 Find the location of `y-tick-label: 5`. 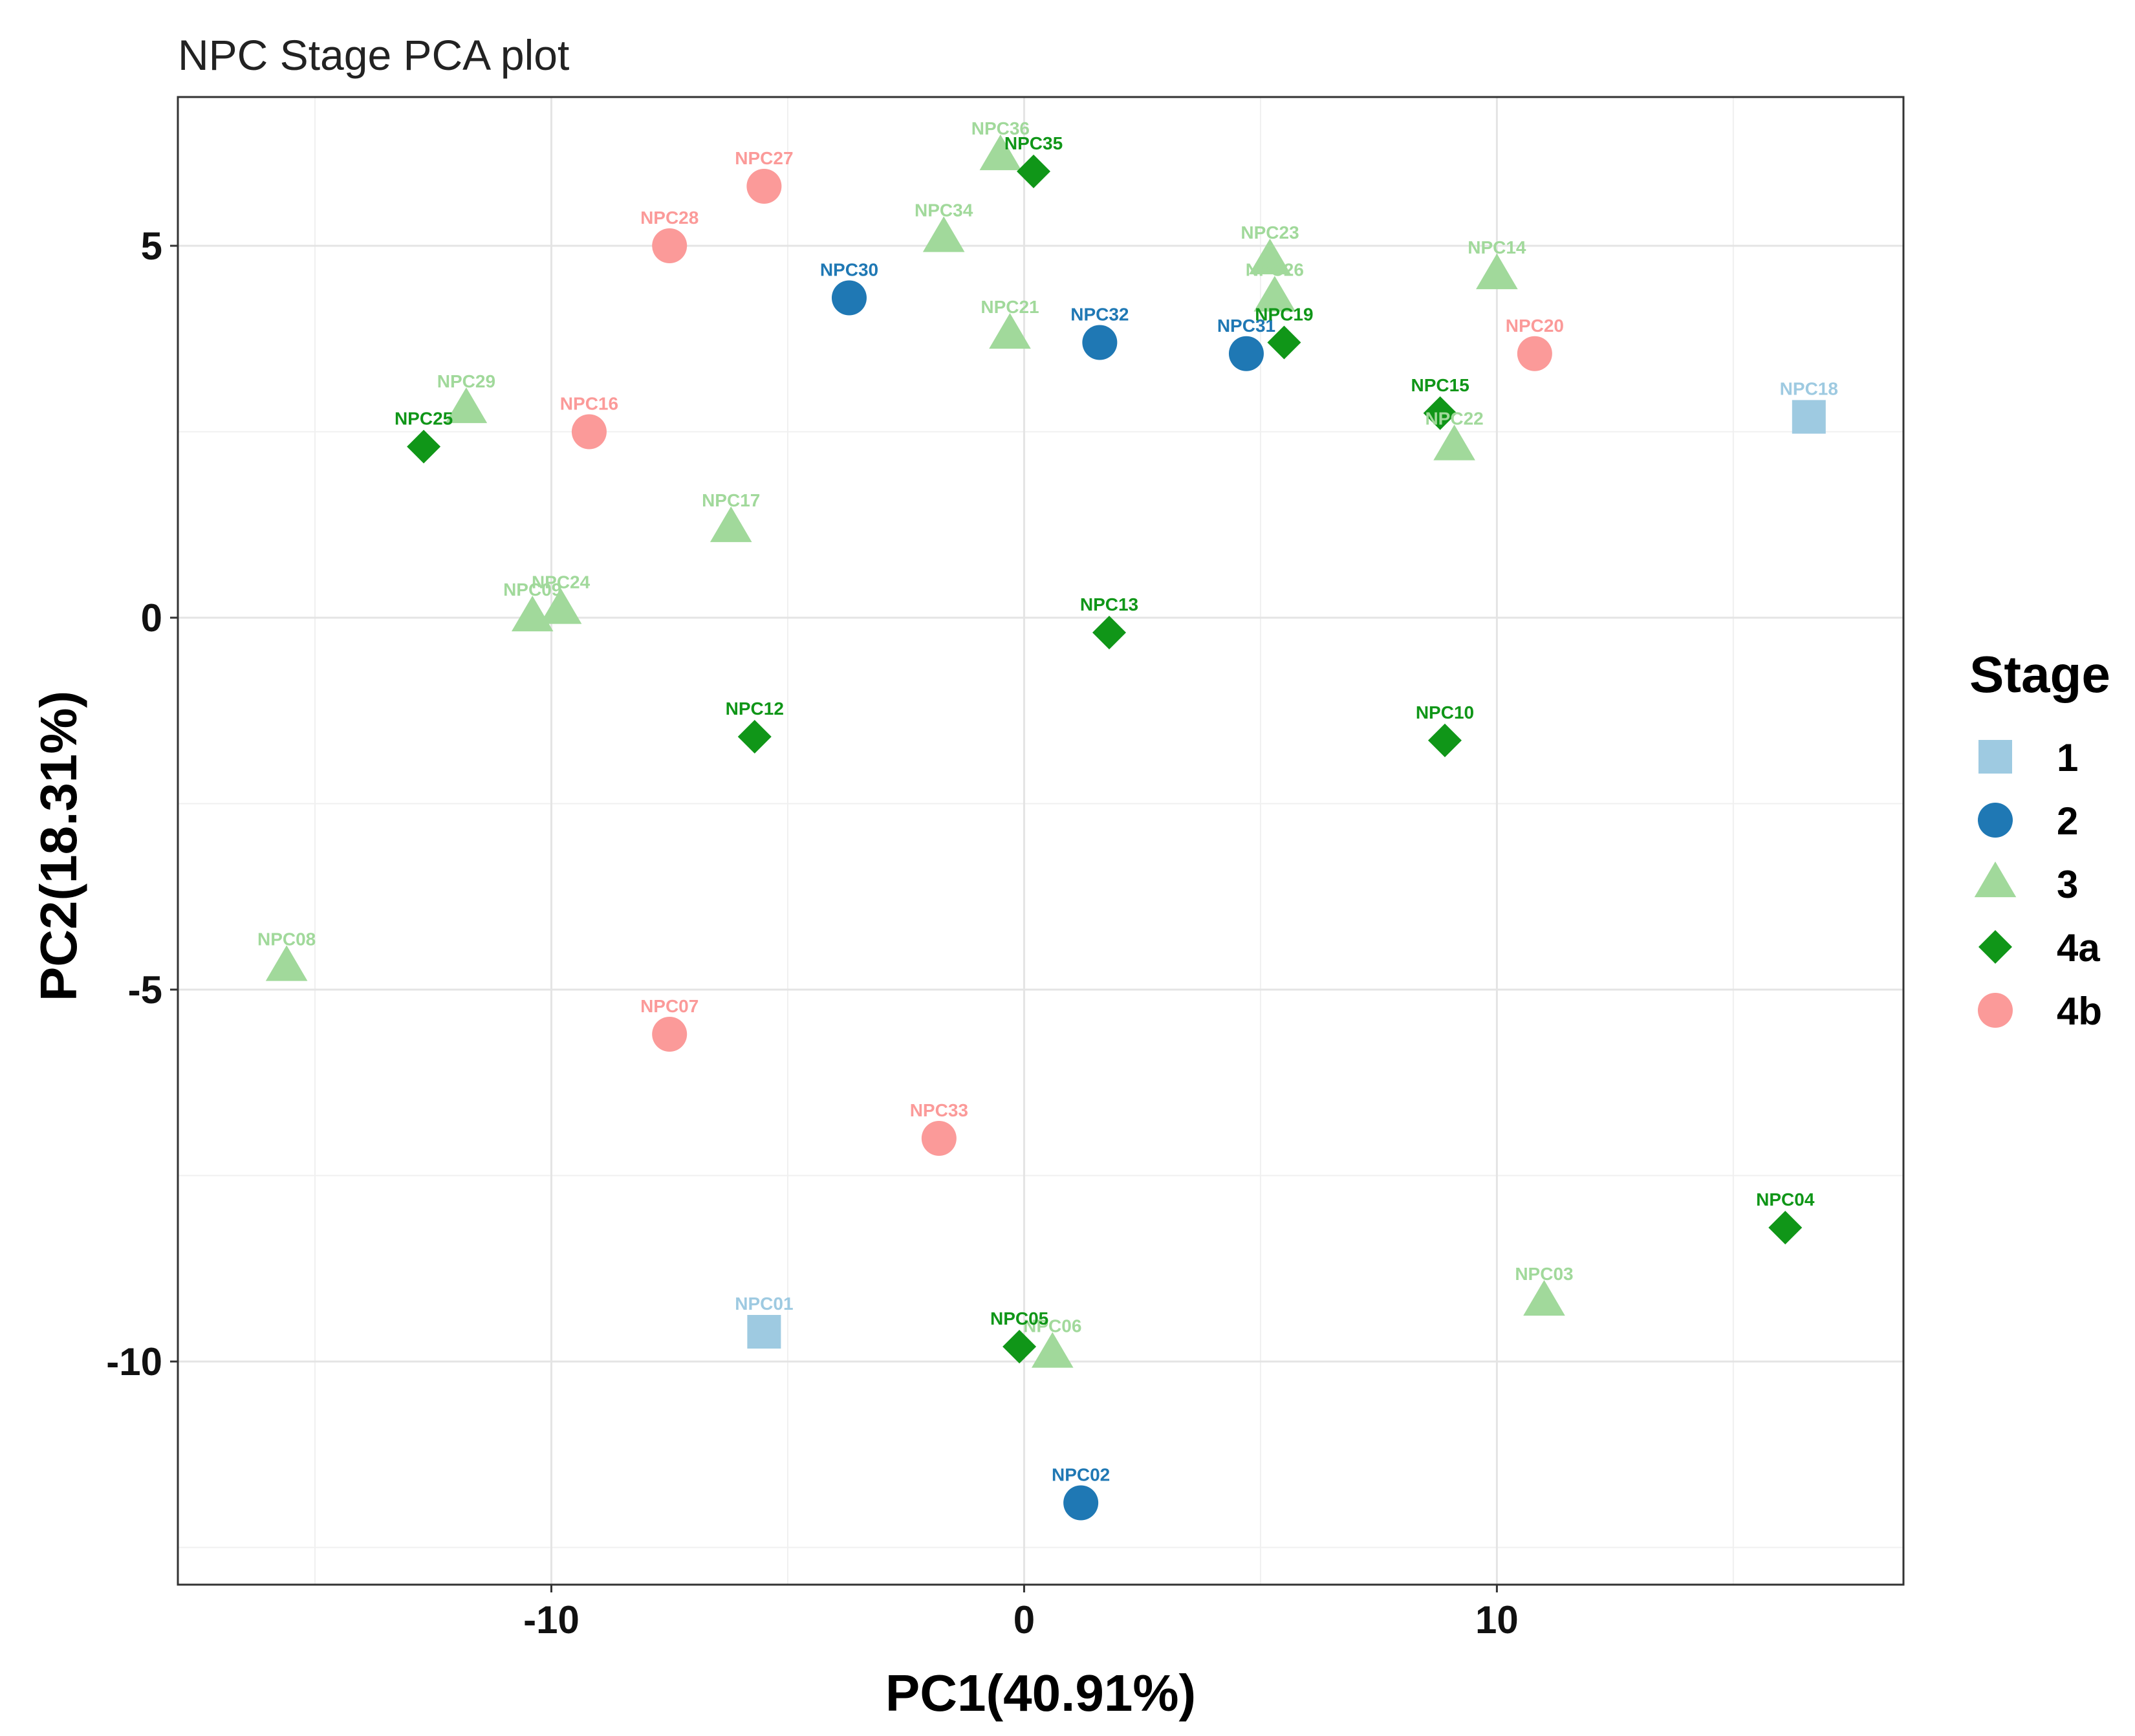

y-tick-label: 5 is located at coordinates (152, 246).